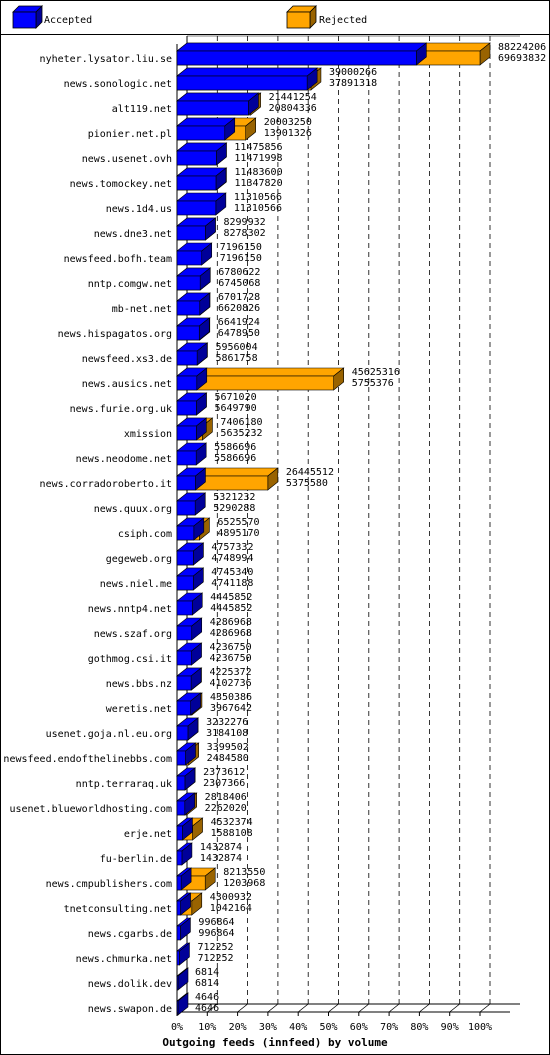 The height and width of the screenshot is (1055, 550). I want to click on value-label-accepted: 712252, so click(215, 958).